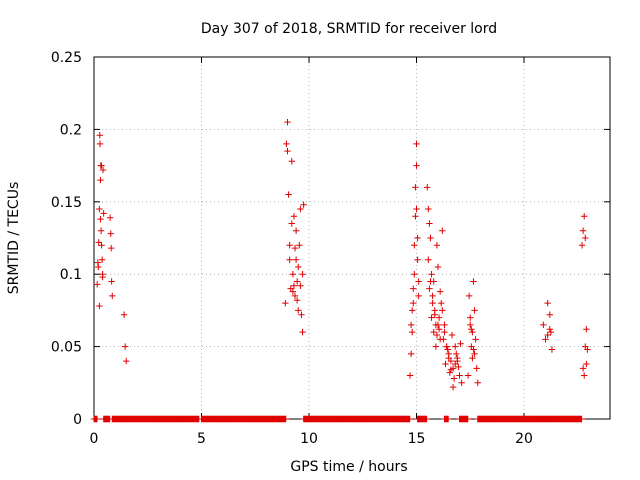 The height and width of the screenshot is (480, 640). I want to click on y-tick-label: 0, so click(77, 420).